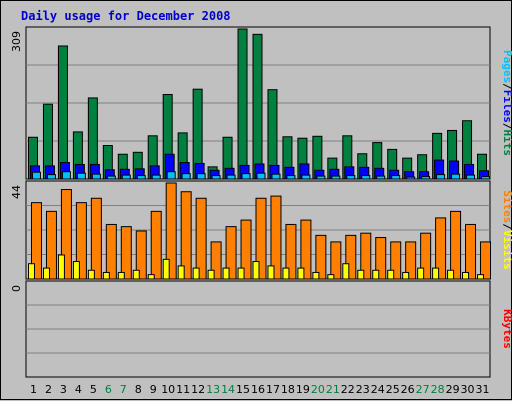 The image size is (512, 401). I want to click on x-tick-day-11: 11, so click(183, 389).